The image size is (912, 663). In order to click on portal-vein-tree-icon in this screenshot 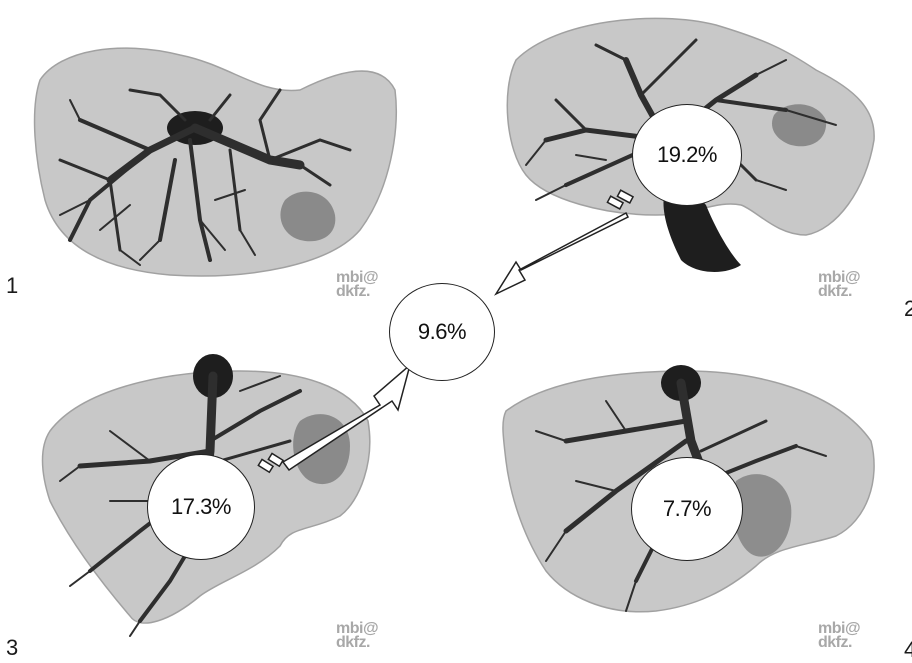, I will do `click(205, 177)`.